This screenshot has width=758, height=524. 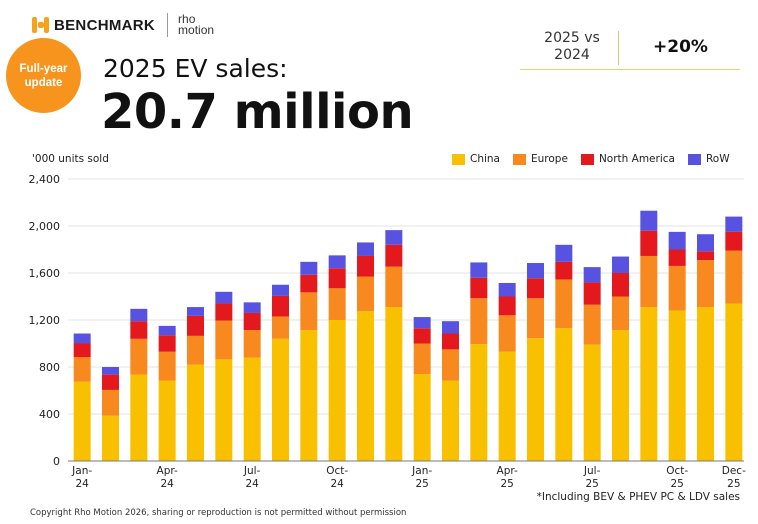 I want to click on x-tick-label: Jan-, so click(x=81, y=471).